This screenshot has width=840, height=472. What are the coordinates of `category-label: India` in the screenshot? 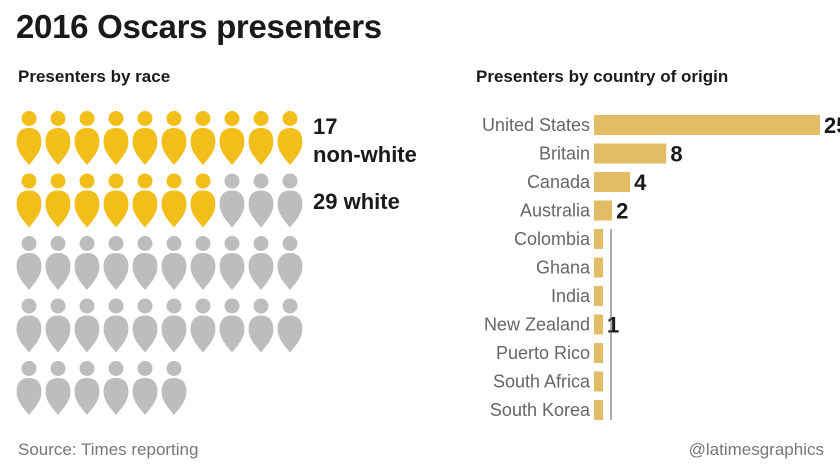 It's located at (571, 296).